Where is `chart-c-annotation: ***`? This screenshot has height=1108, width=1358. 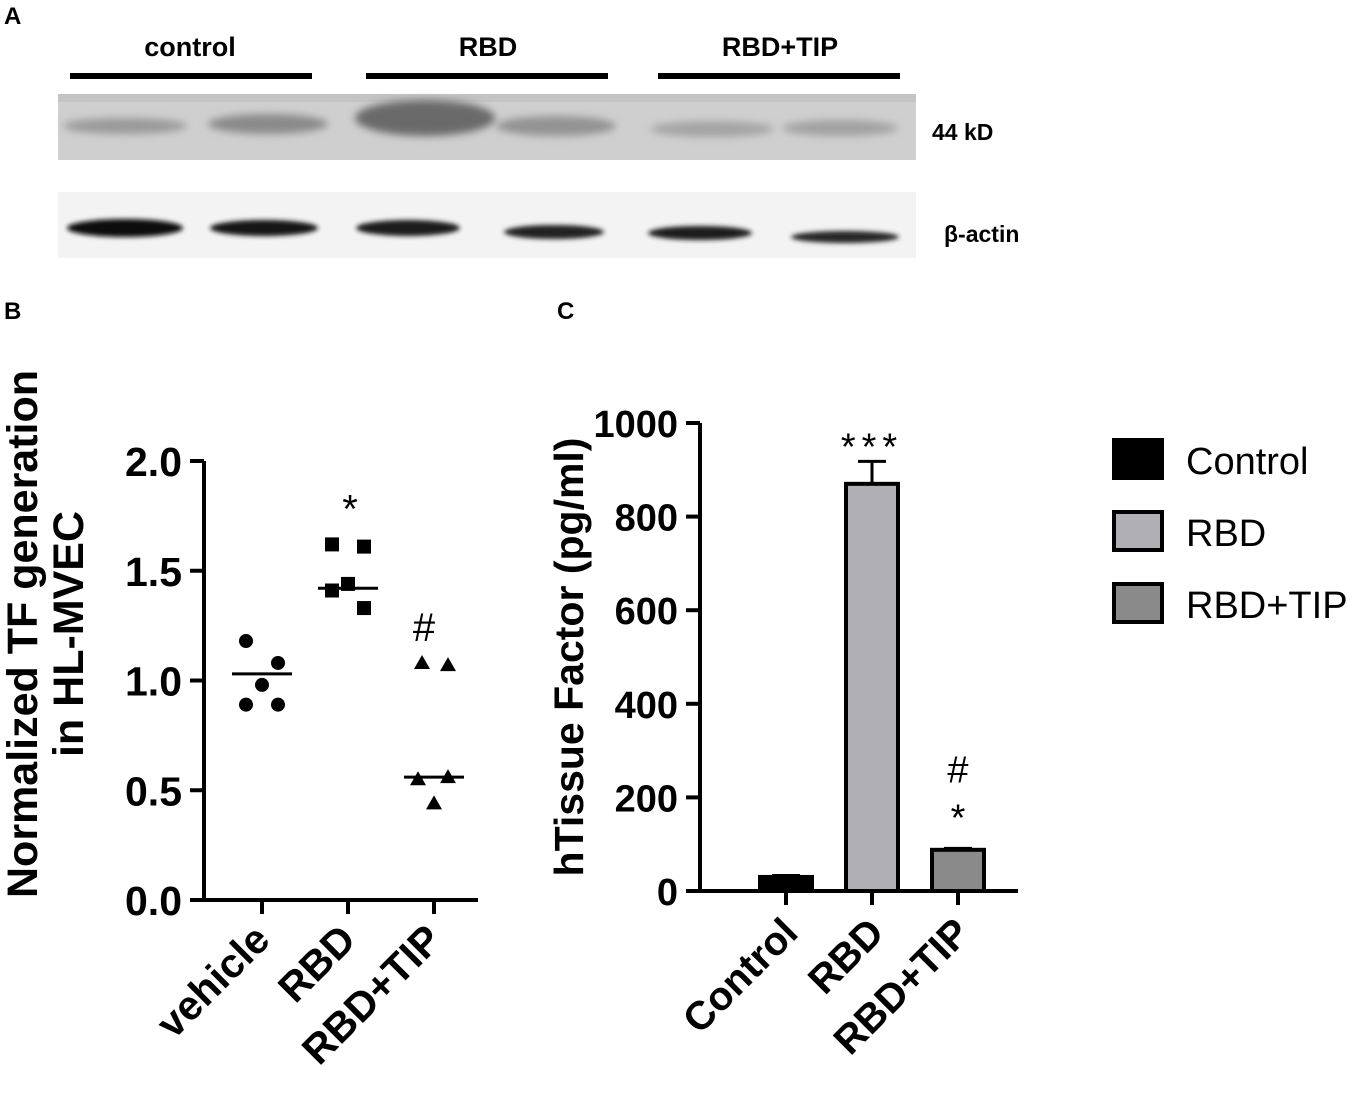 chart-c-annotation: *** is located at coordinates (872, 447).